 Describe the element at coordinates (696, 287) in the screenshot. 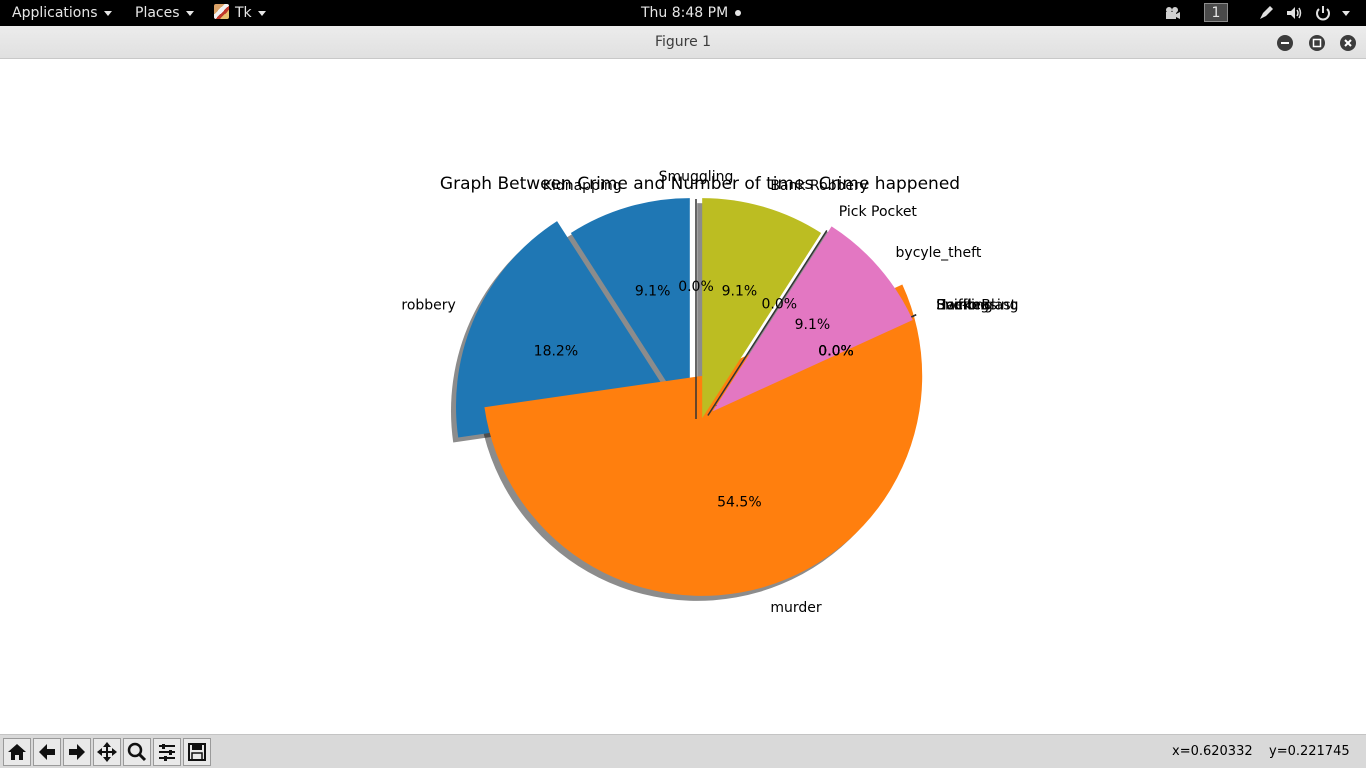

I see `pie-pct-smuggling: 0.0%` at that location.